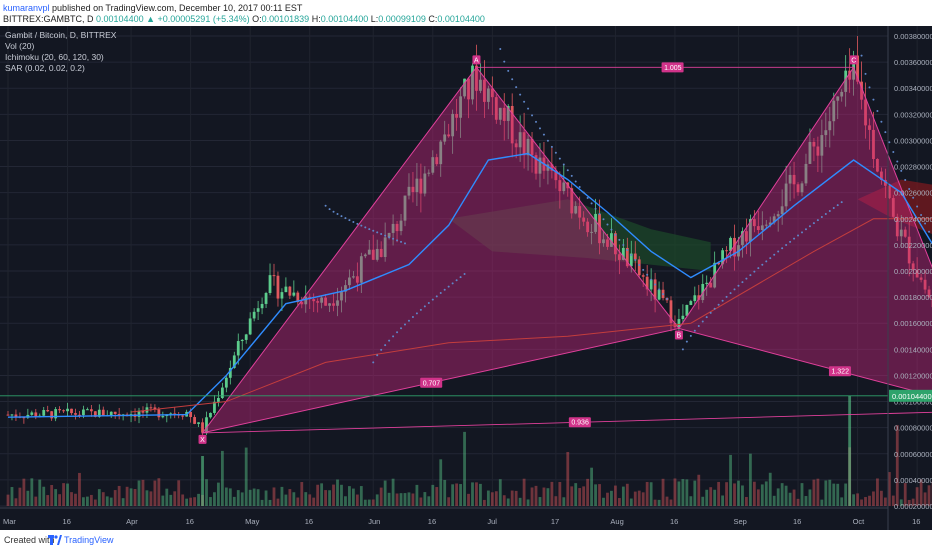 The height and width of the screenshot is (550, 932). Describe the element at coordinates (120, 19) in the screenshot. I see `last-price-value: 0.00104400` at that location.